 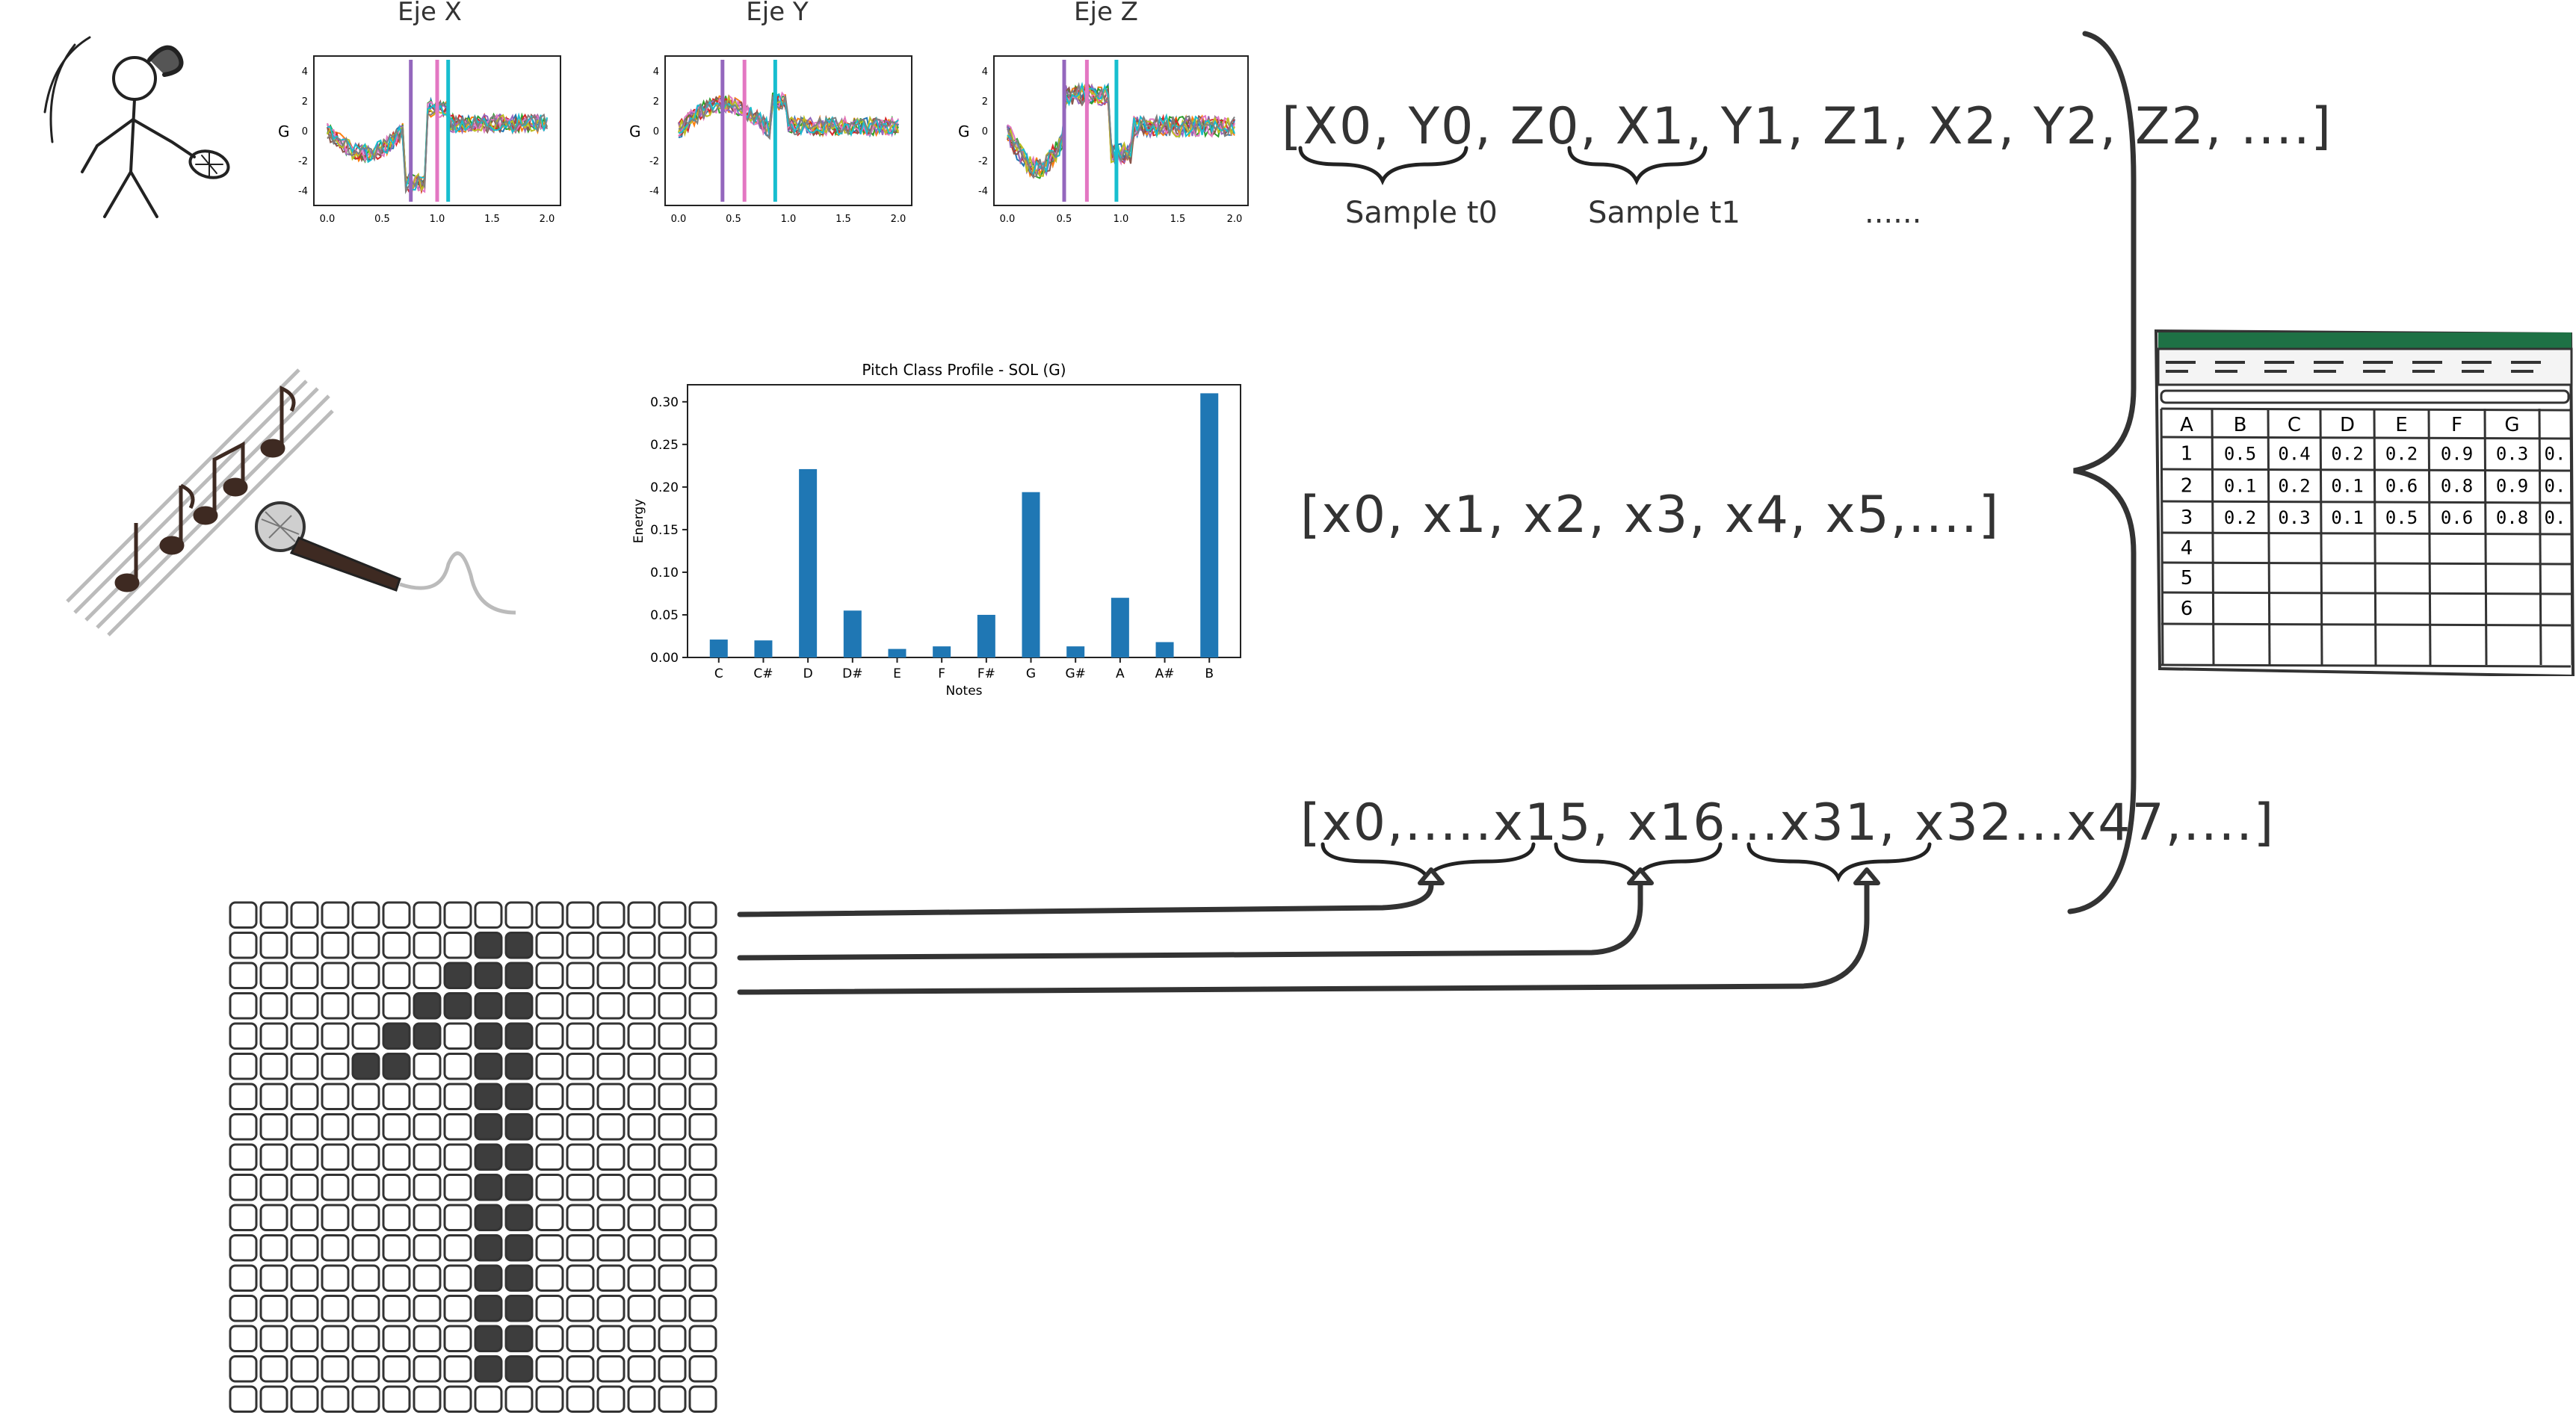 I want to click on plot-ytick: 4, so click(x=305, y=72).